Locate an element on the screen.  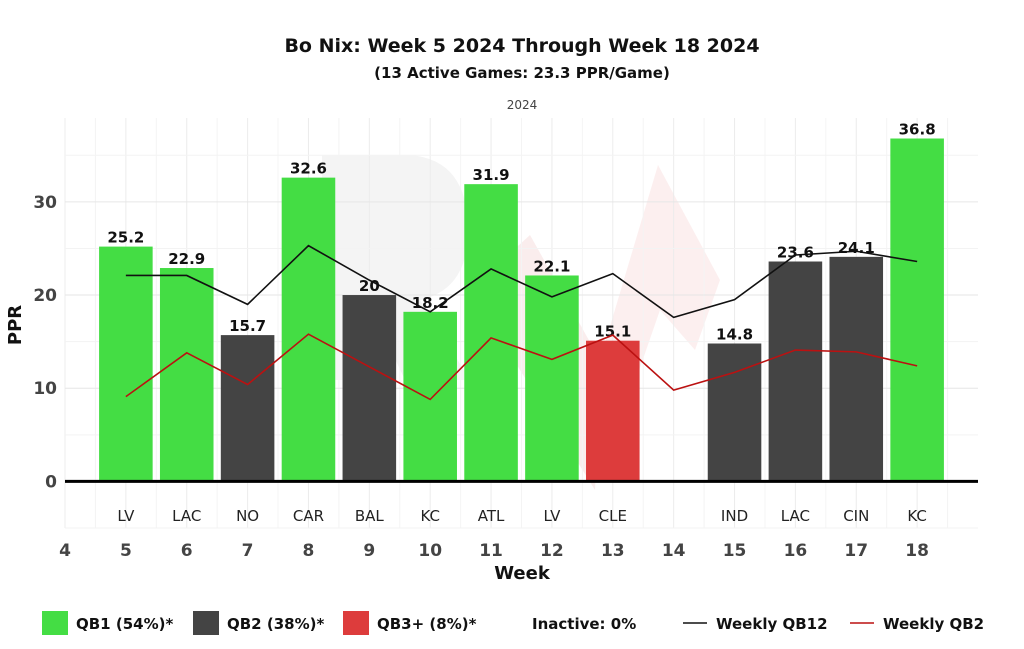
x-axis-title: Week is located at coordinates (522, 573).